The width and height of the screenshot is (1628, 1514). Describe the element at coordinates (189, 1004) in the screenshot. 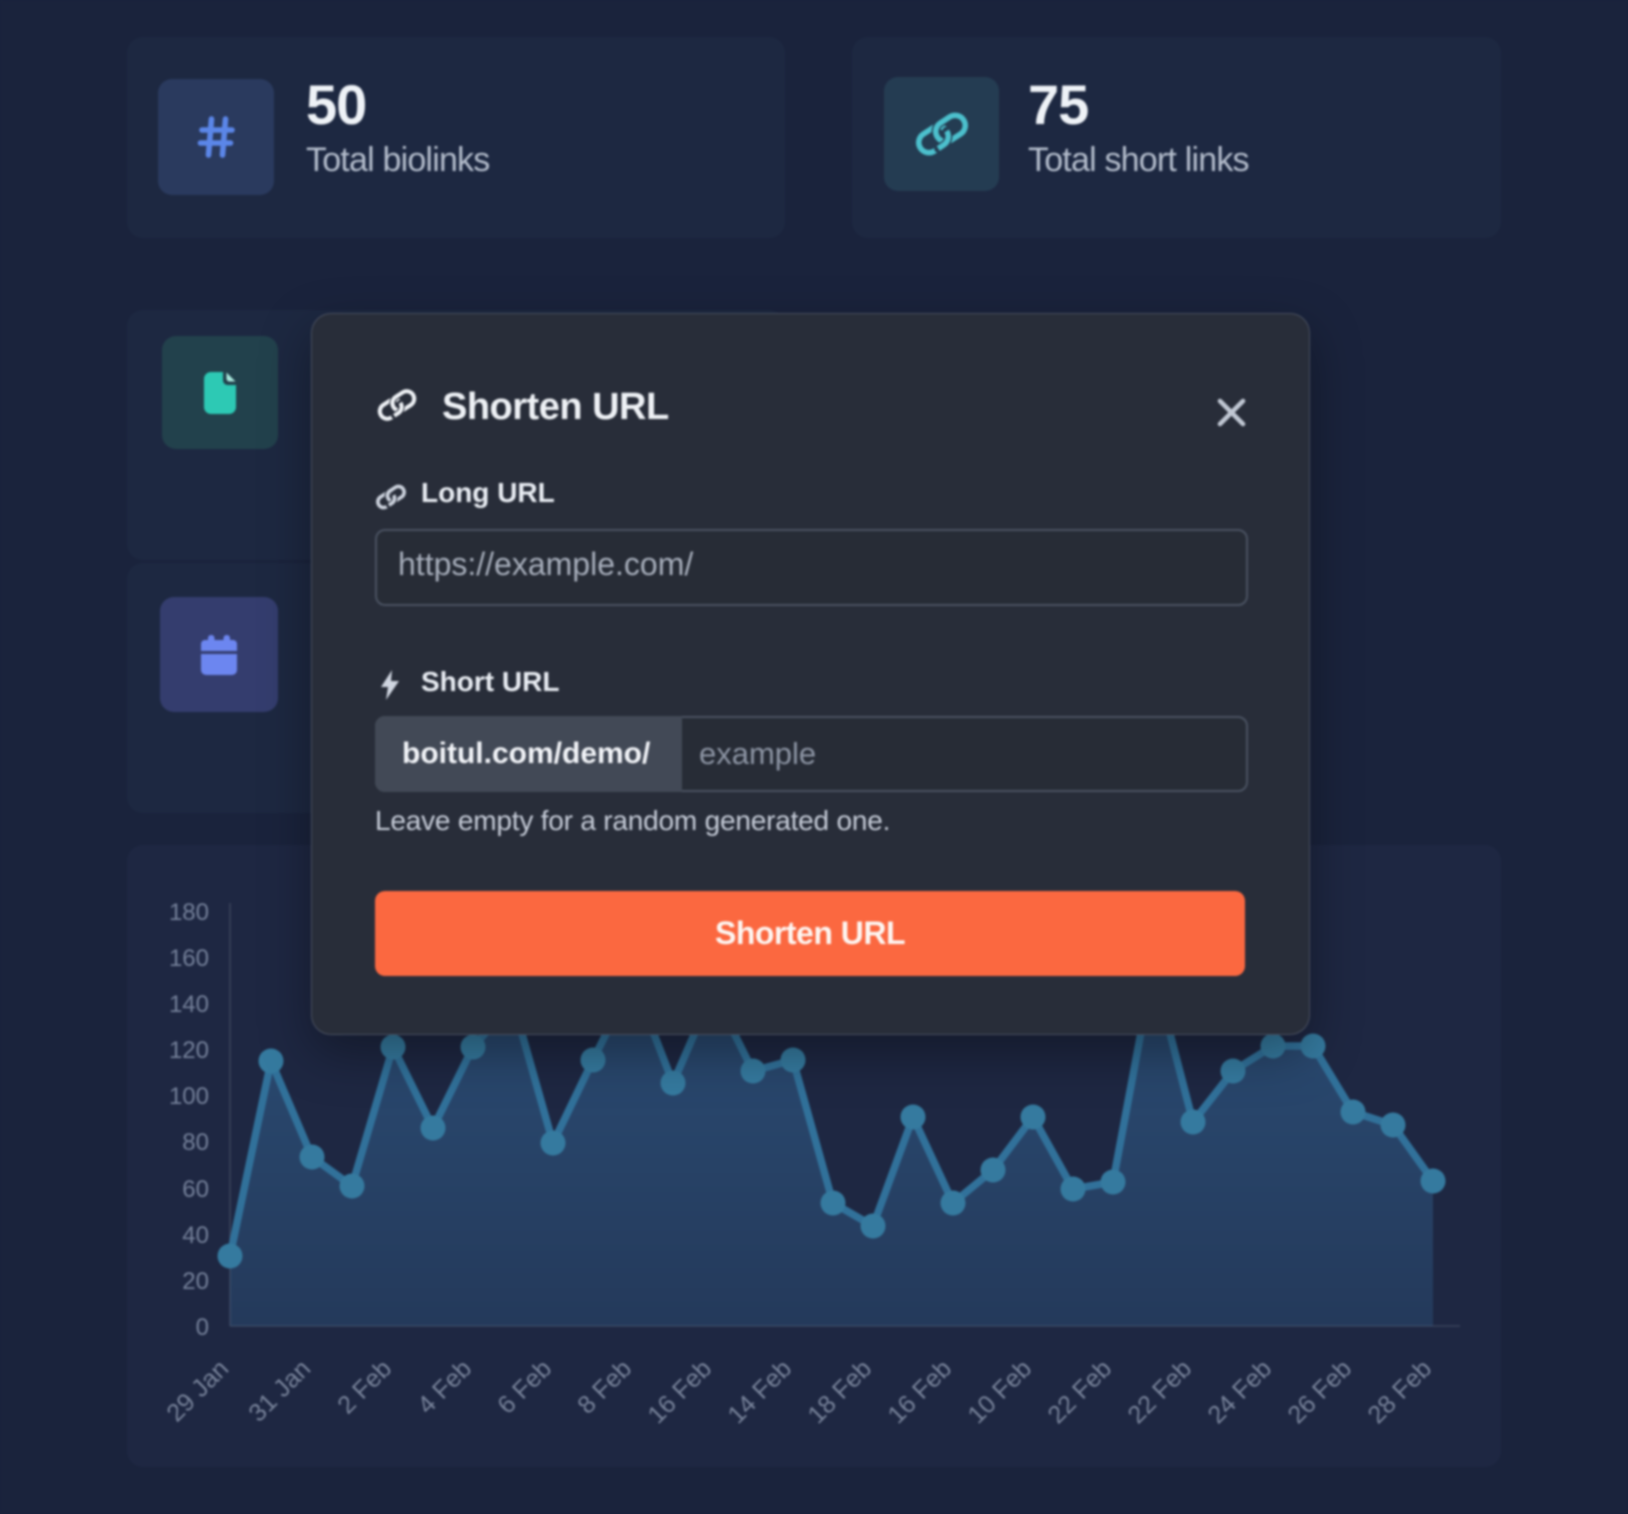

I see `svg-text: 140` at that location.